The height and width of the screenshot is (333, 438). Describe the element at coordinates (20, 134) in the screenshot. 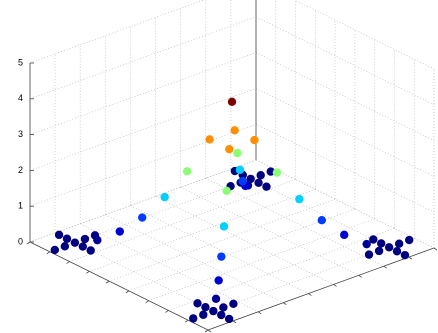

I see `z-tick-label: 3` at that location.